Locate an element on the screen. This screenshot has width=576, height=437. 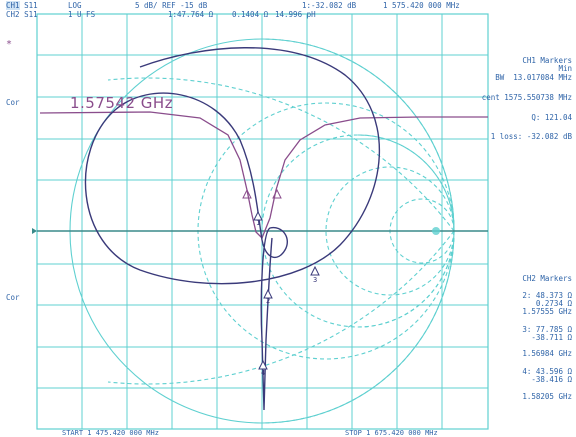
ch2-marker-l: 14.996 pH is located at coordinates (295, 14).